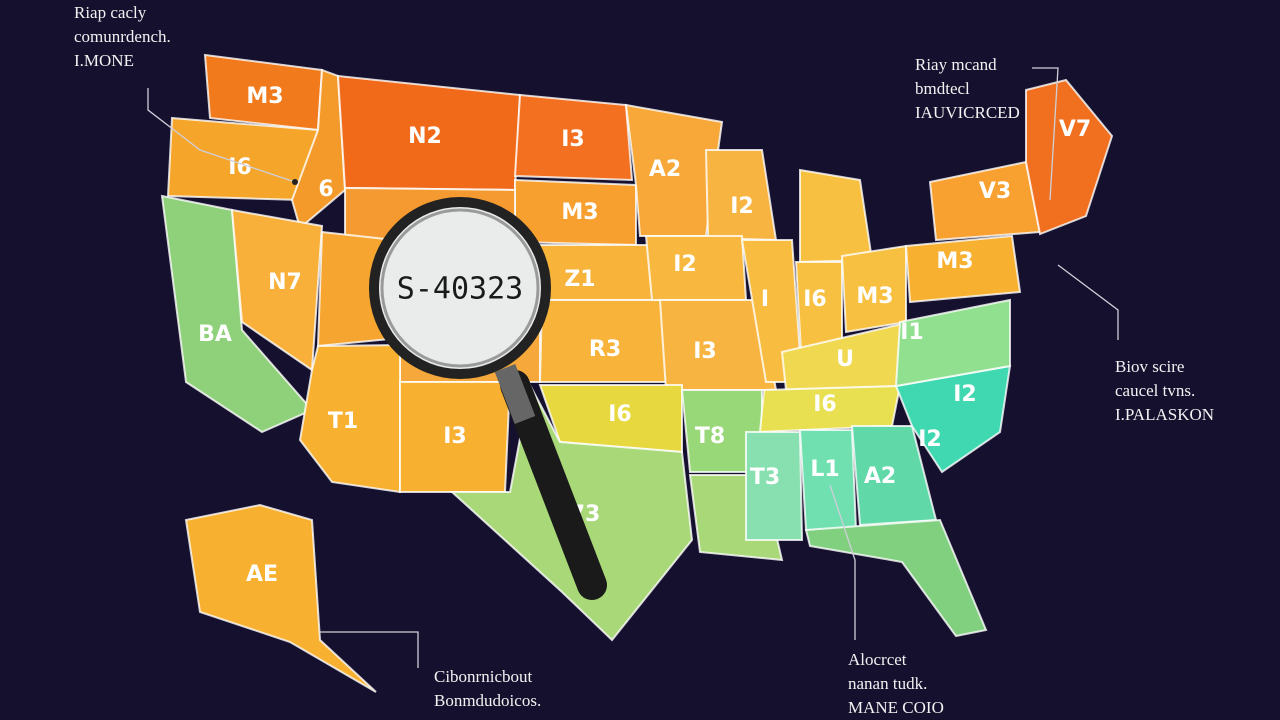  Describe the element at coordinates (262, 574) in the screenshot. I see `state-label: AE` at that location.